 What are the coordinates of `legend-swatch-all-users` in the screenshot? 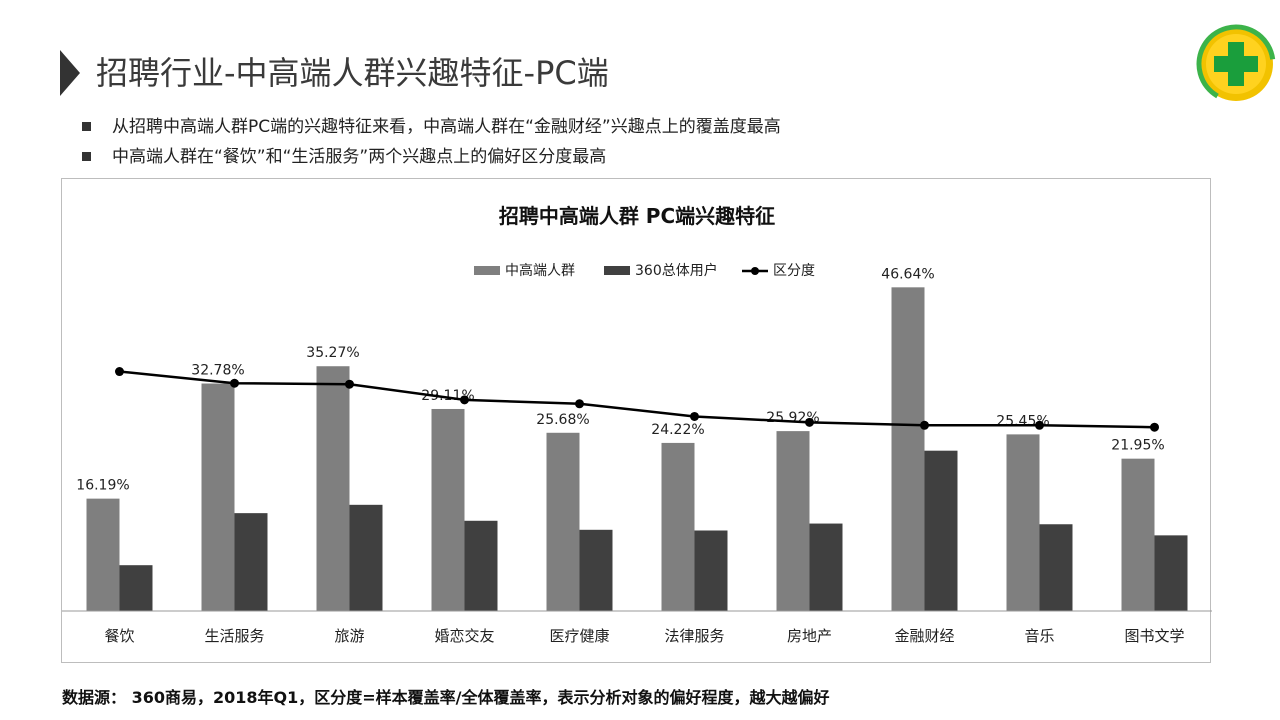 It's located at (617, 270).